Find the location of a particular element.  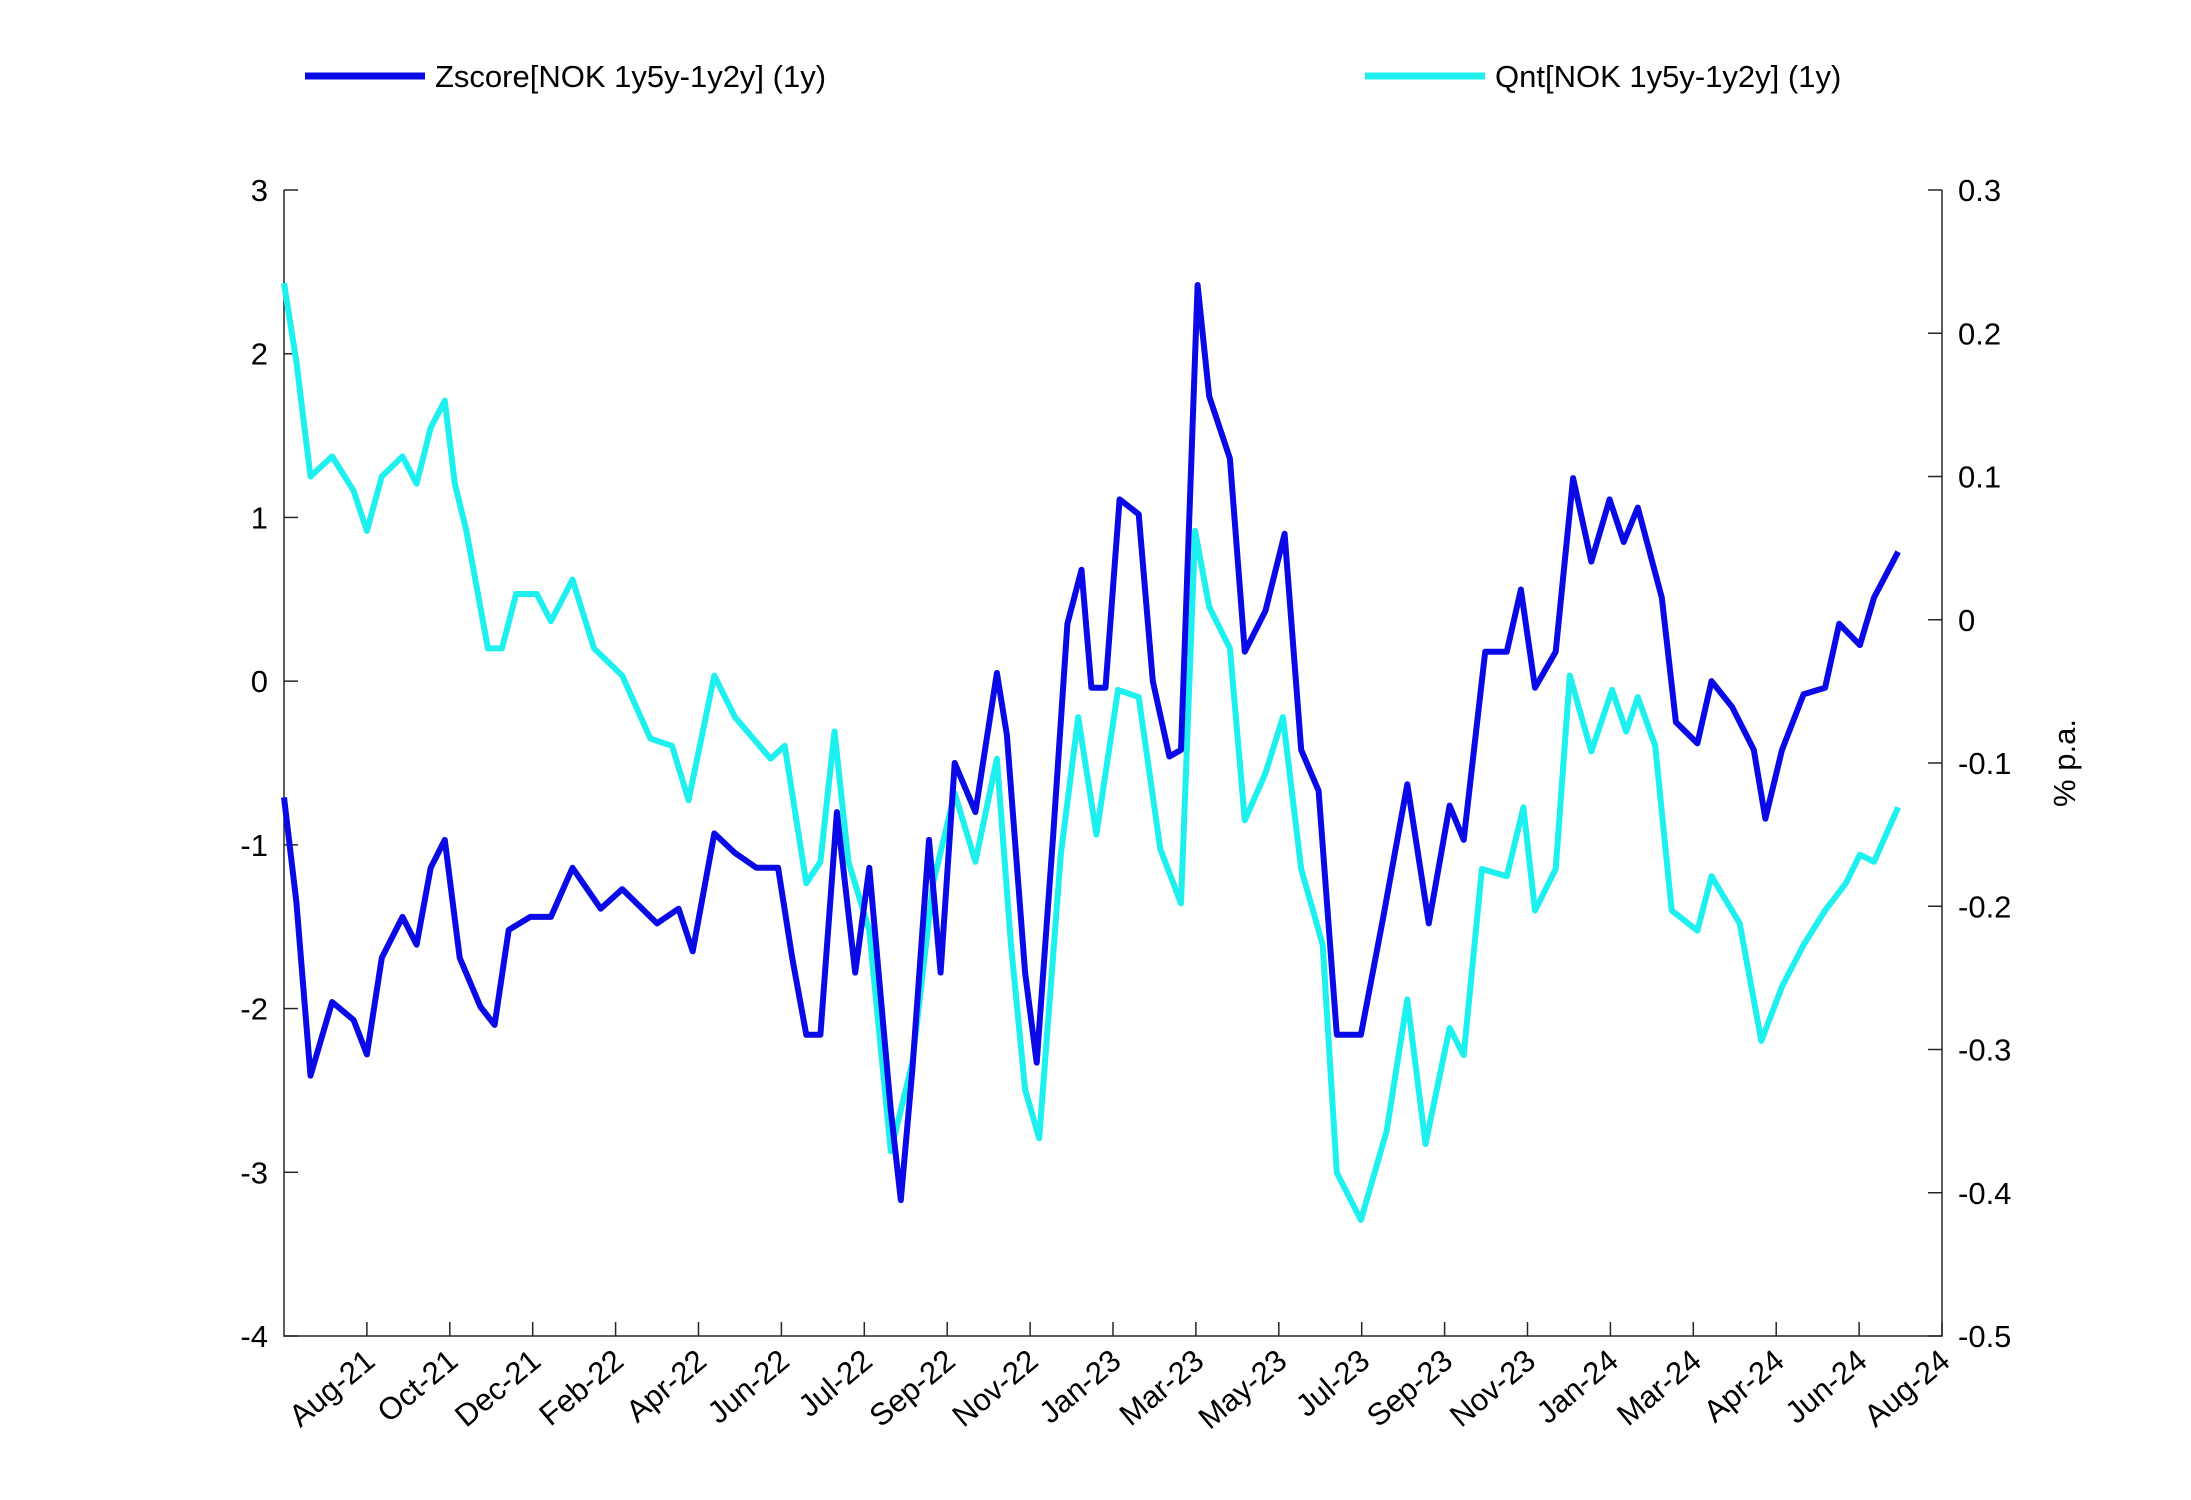

legend-label: Qnt[NOK 1y5y-1y2y] (1y) is located at coordinates (1668, 76).